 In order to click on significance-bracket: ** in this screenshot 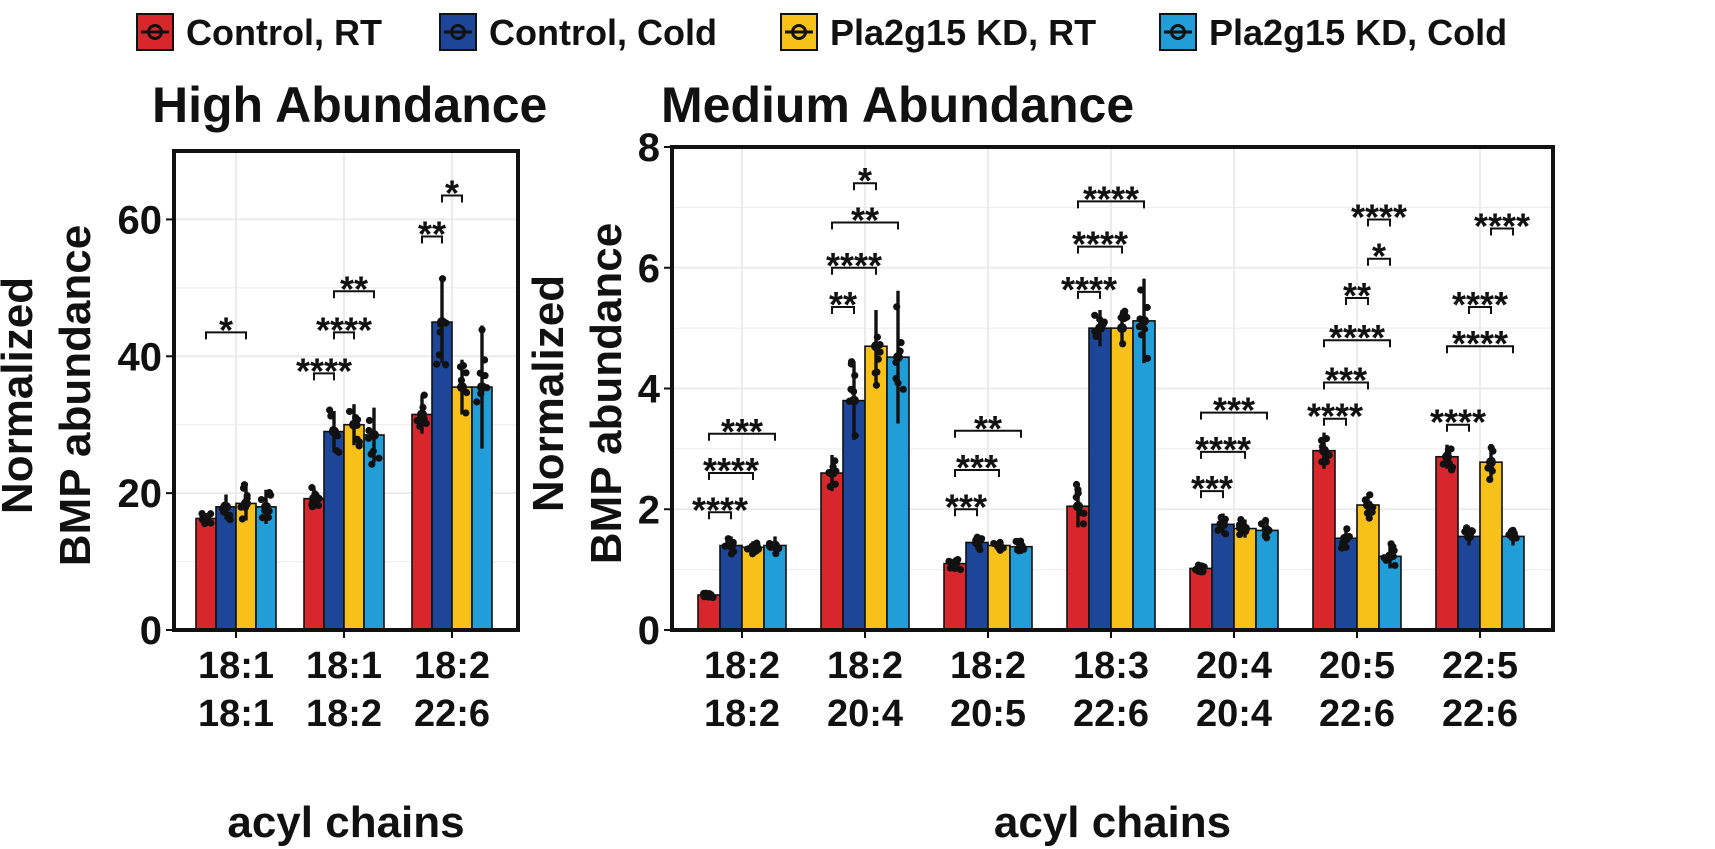, I will do `click(354, 288)`.